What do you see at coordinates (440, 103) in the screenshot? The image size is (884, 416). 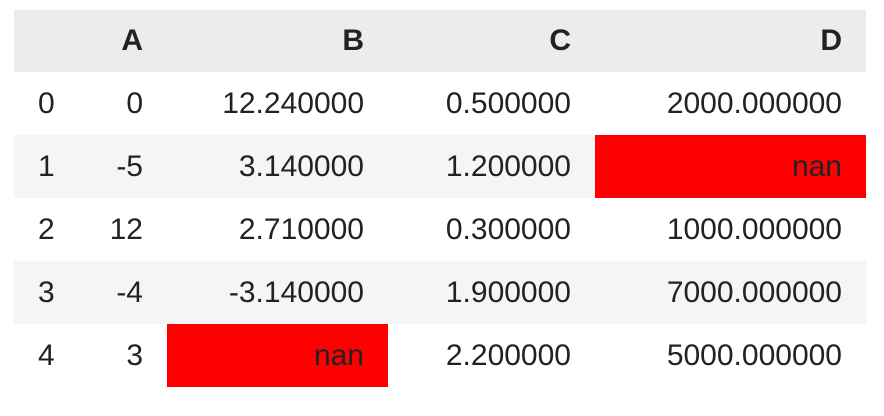 I see `table-row: 0 0 12.240000 0.500000 2000.000000` at bounding box center [440, 103].